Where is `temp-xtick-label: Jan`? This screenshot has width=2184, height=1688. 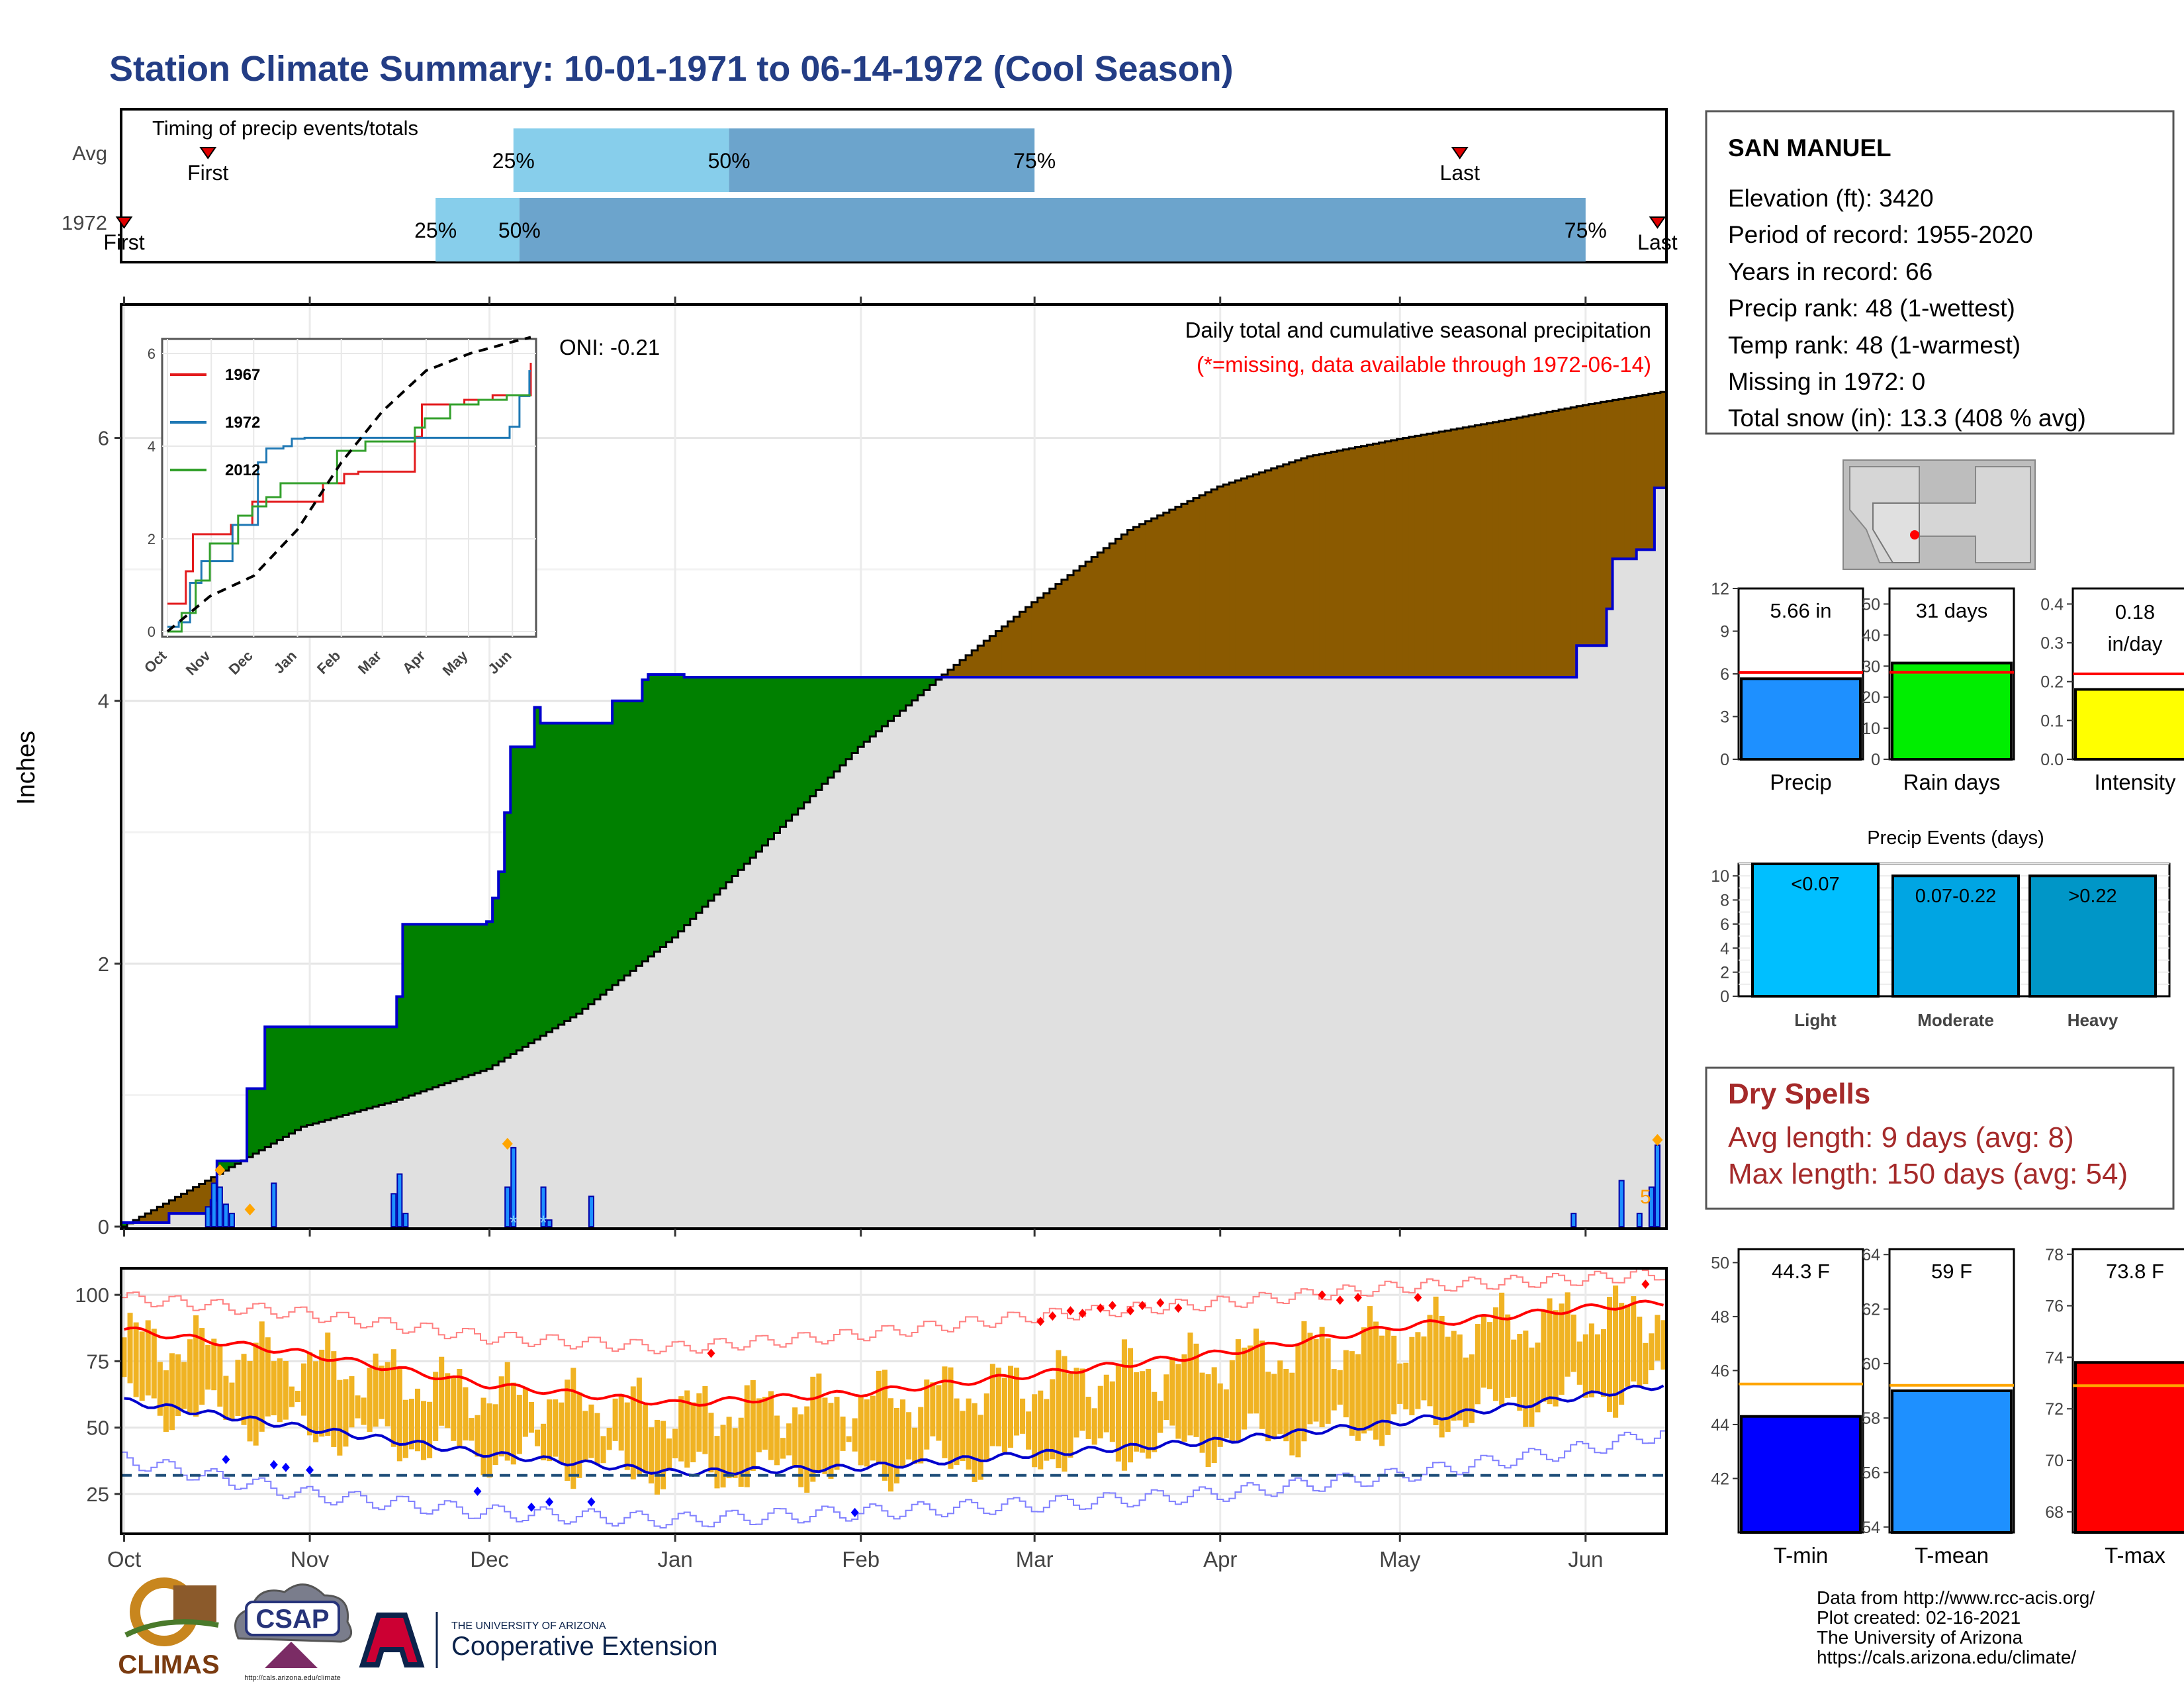 temp-xtick-label: Jan is located at coordinates (675, 1559).